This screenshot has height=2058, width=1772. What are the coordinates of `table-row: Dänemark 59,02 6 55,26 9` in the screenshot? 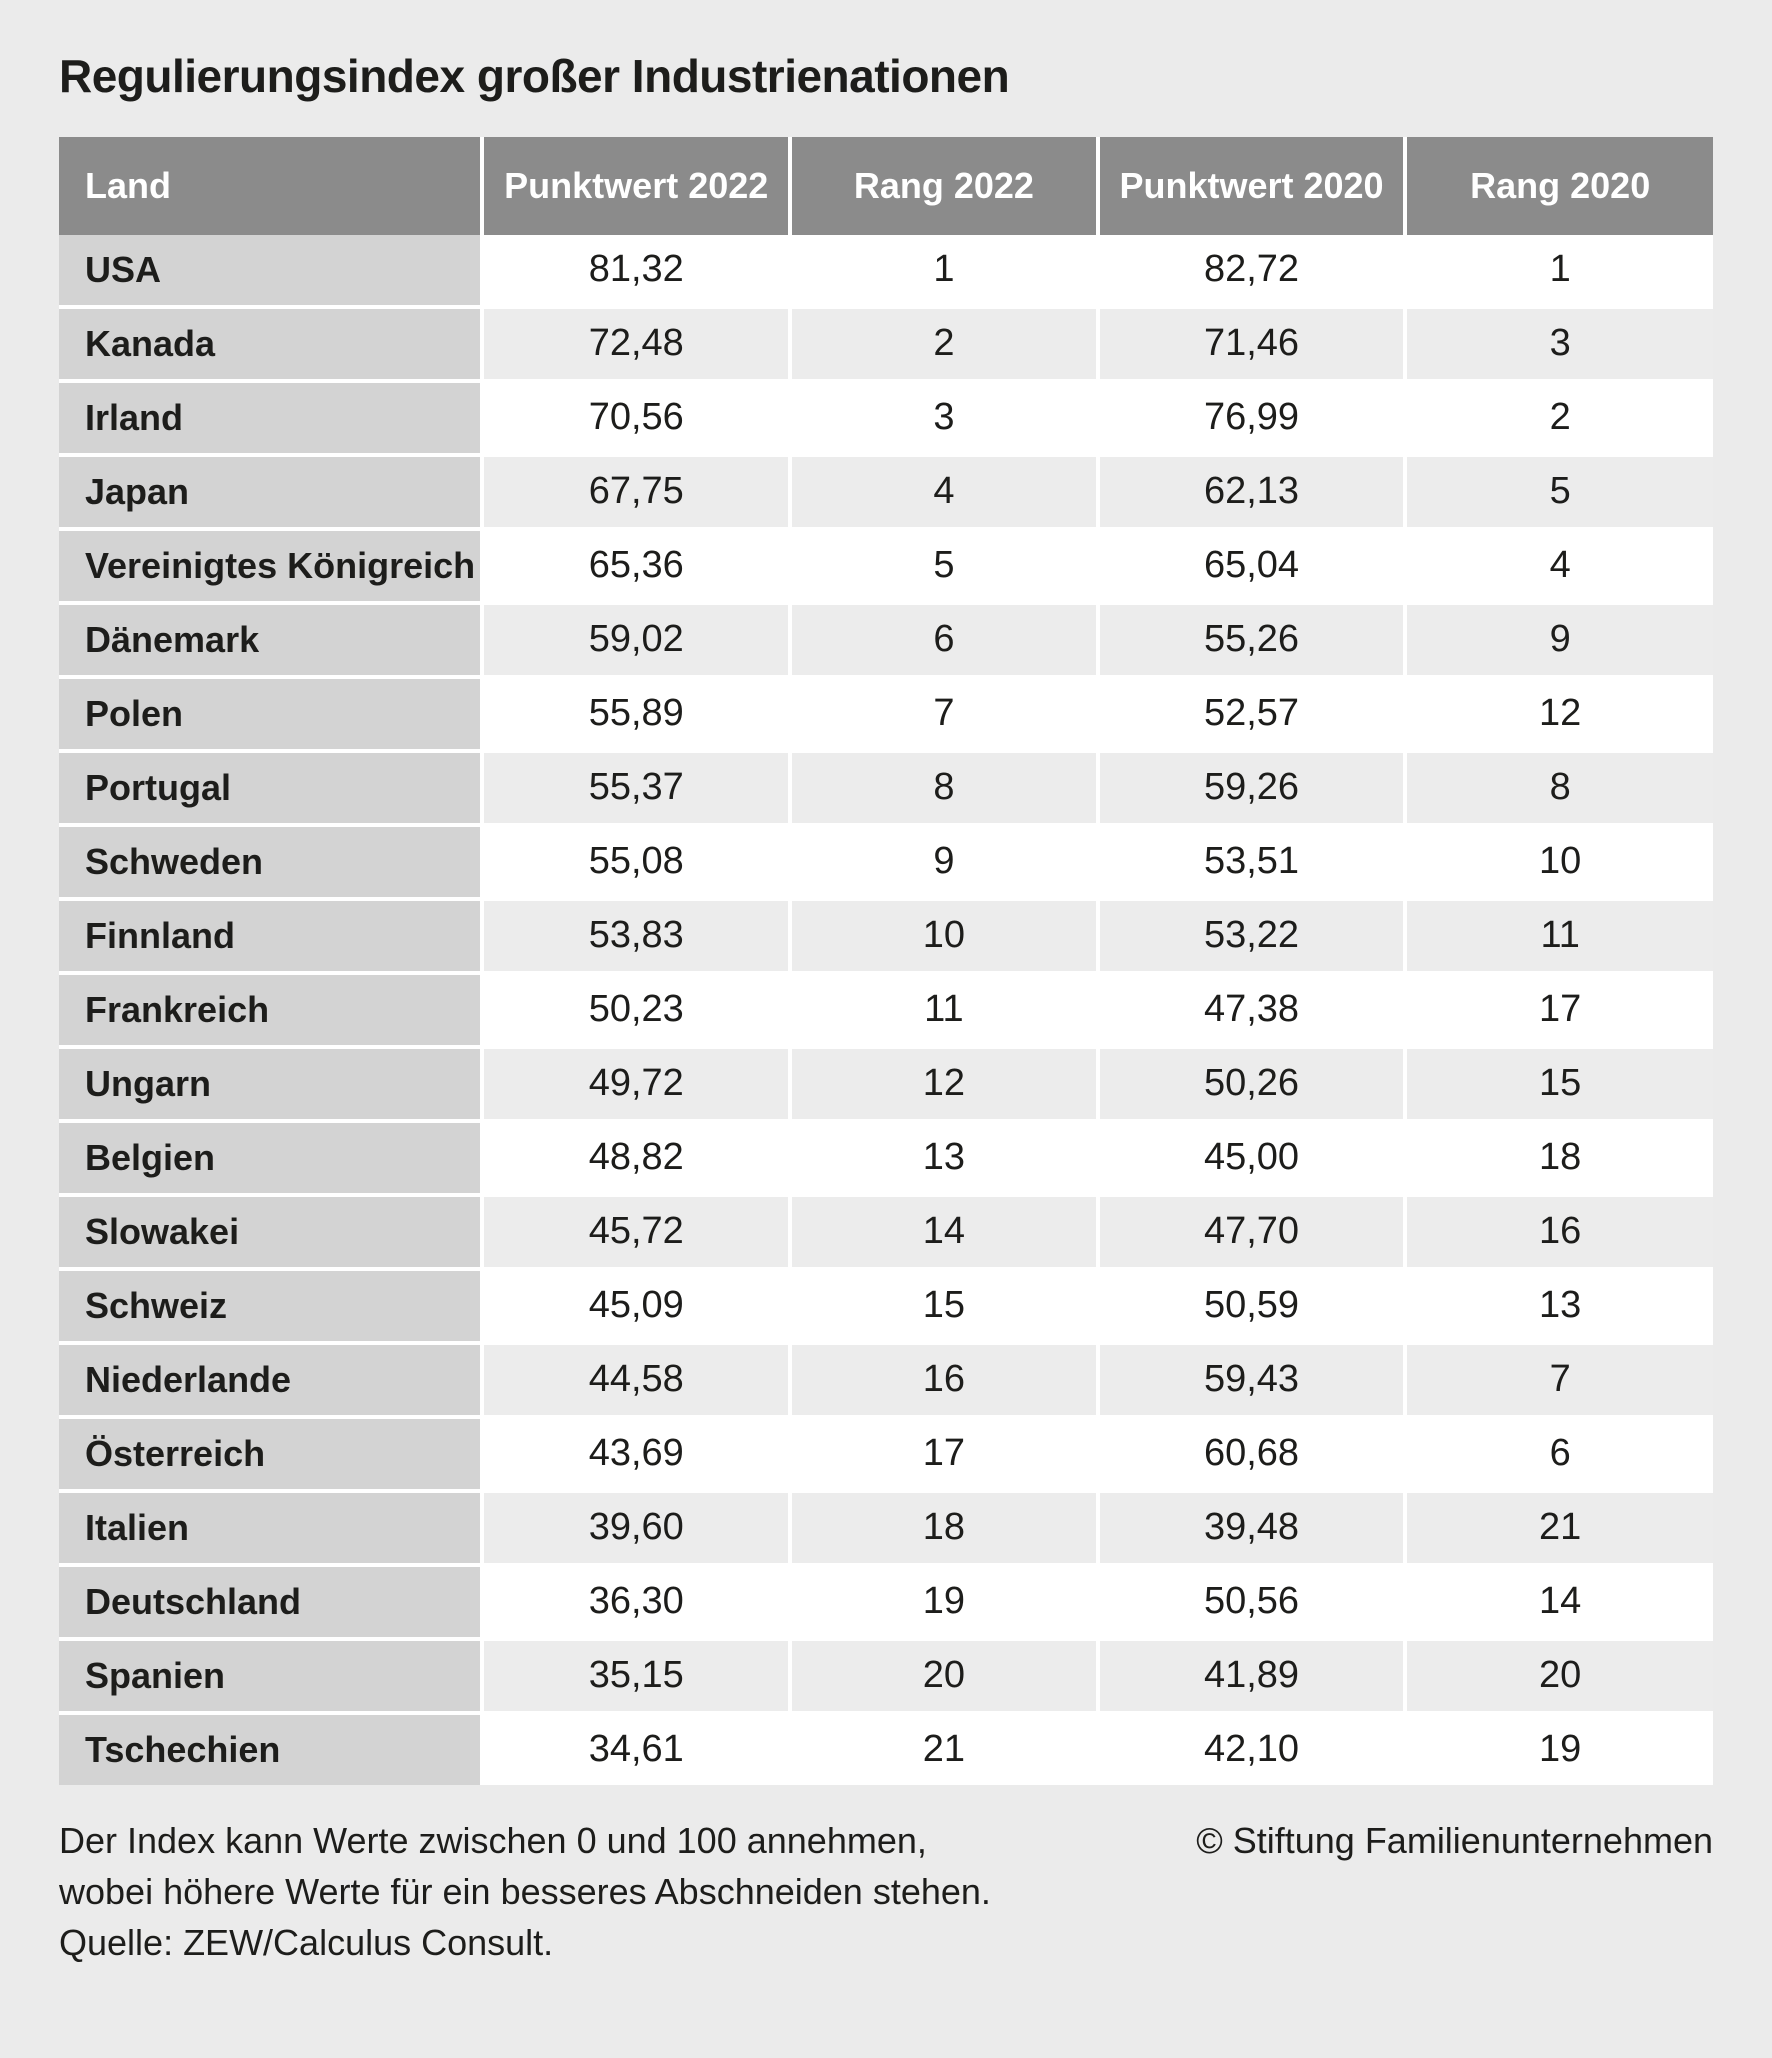 It's located at (886, 638).